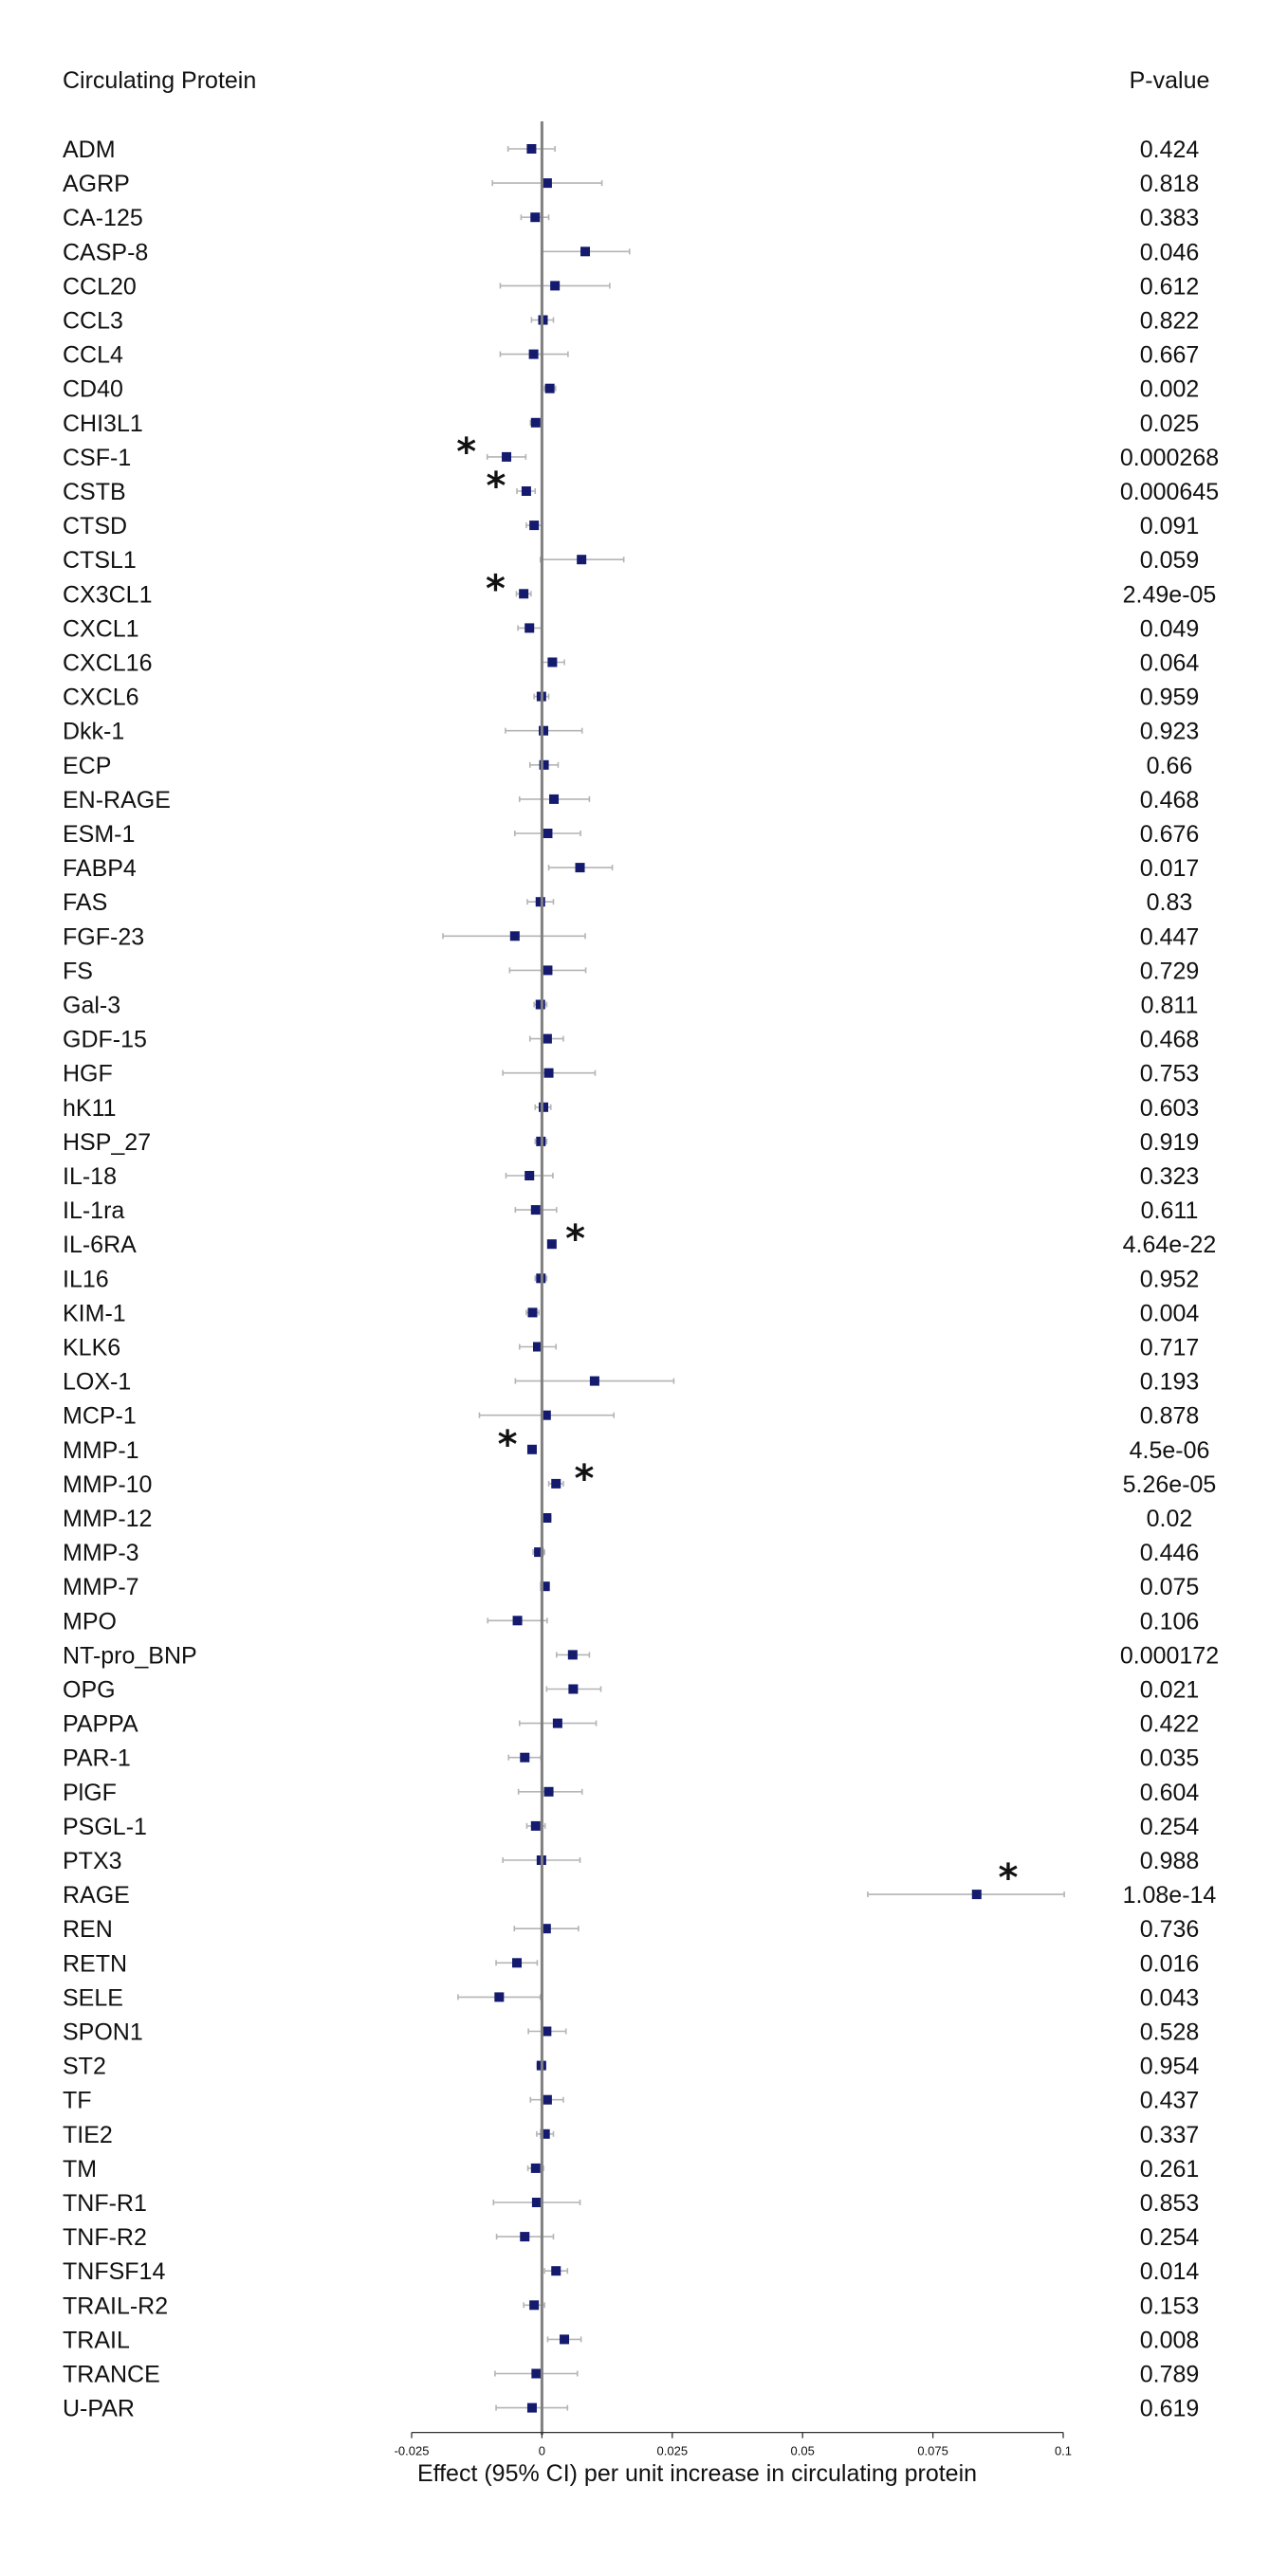 Image resolution: width=1288 pixels, height=2576 pixels. What do you see at coordinates (631, 732) in the screenshot?
I see `forest-row: Dkk-1 0.923` at bounding box center [631, 732].